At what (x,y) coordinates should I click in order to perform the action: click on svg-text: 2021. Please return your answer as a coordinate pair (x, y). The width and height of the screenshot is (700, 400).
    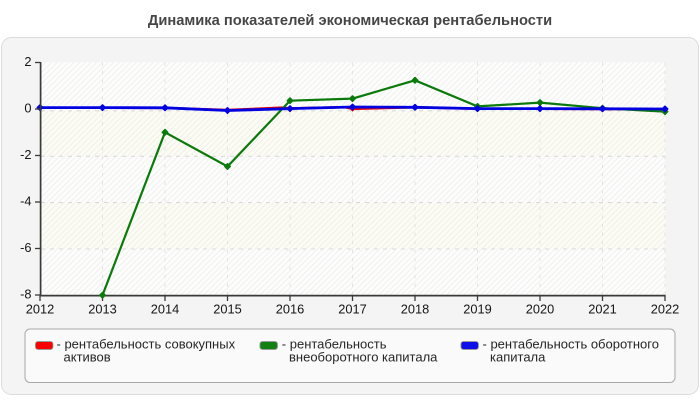
    Looking at the image, I should click on (602, 308).